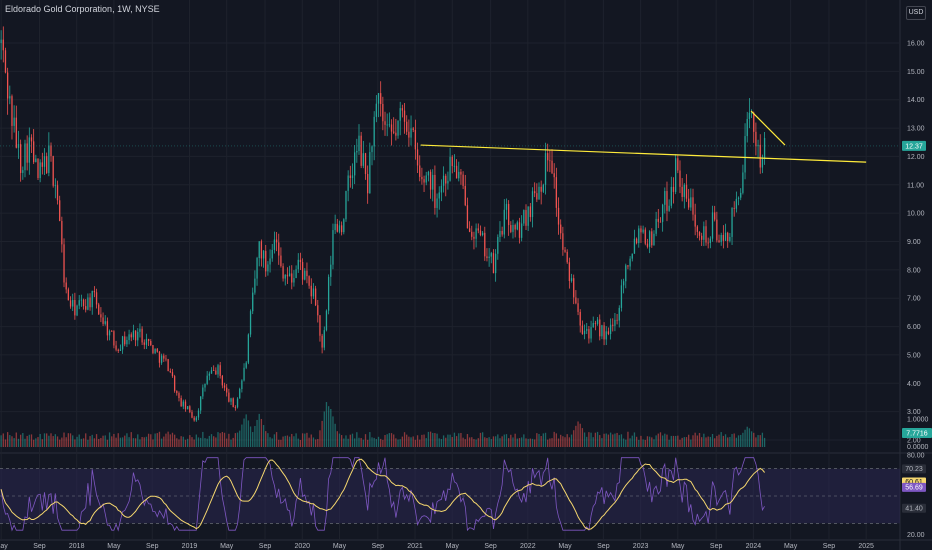 The width and height of the screenshot is (932, 550). Describe the element at coordinates (914, 508) in the screenshot. I see `rsi-low-label: 41.40` at that location.